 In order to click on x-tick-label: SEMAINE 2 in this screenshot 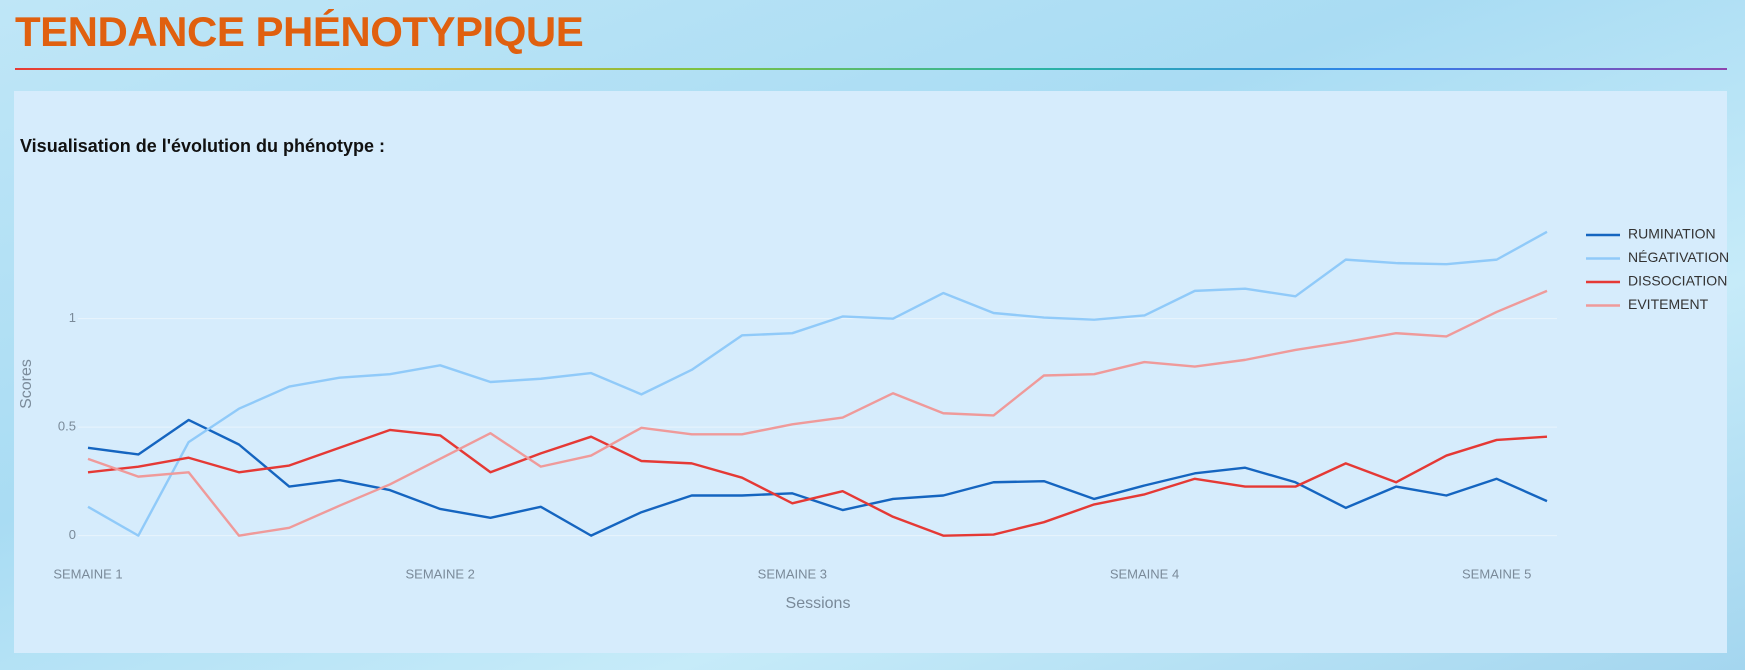, I will do `click(439, 573)`.